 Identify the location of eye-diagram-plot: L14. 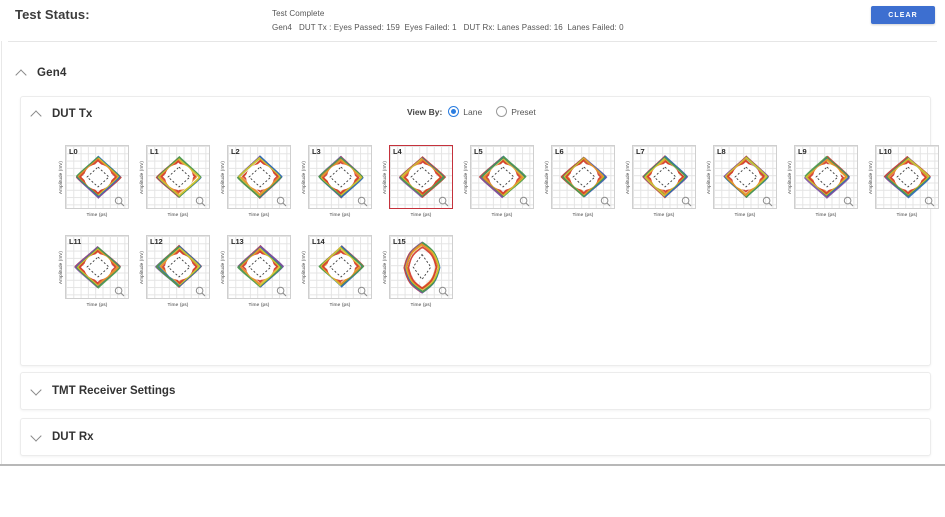
(340, 267).